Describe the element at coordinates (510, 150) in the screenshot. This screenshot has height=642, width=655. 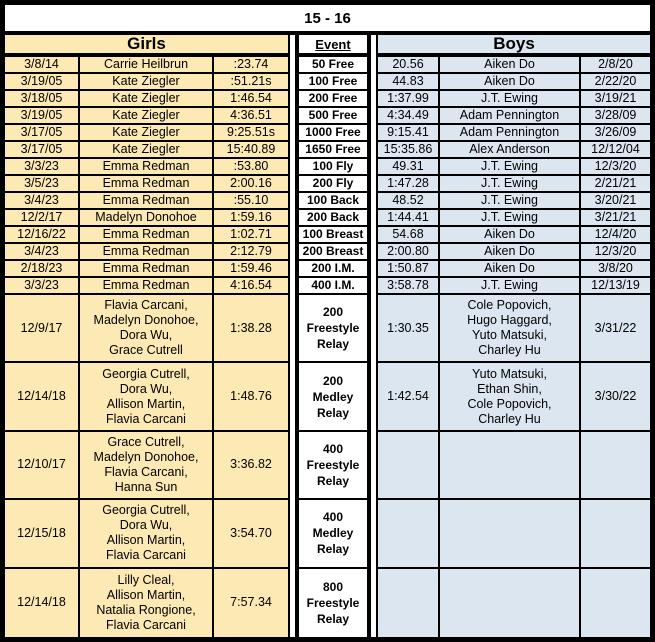
I see `cell-boys-name: Alex Anderson` at that location.